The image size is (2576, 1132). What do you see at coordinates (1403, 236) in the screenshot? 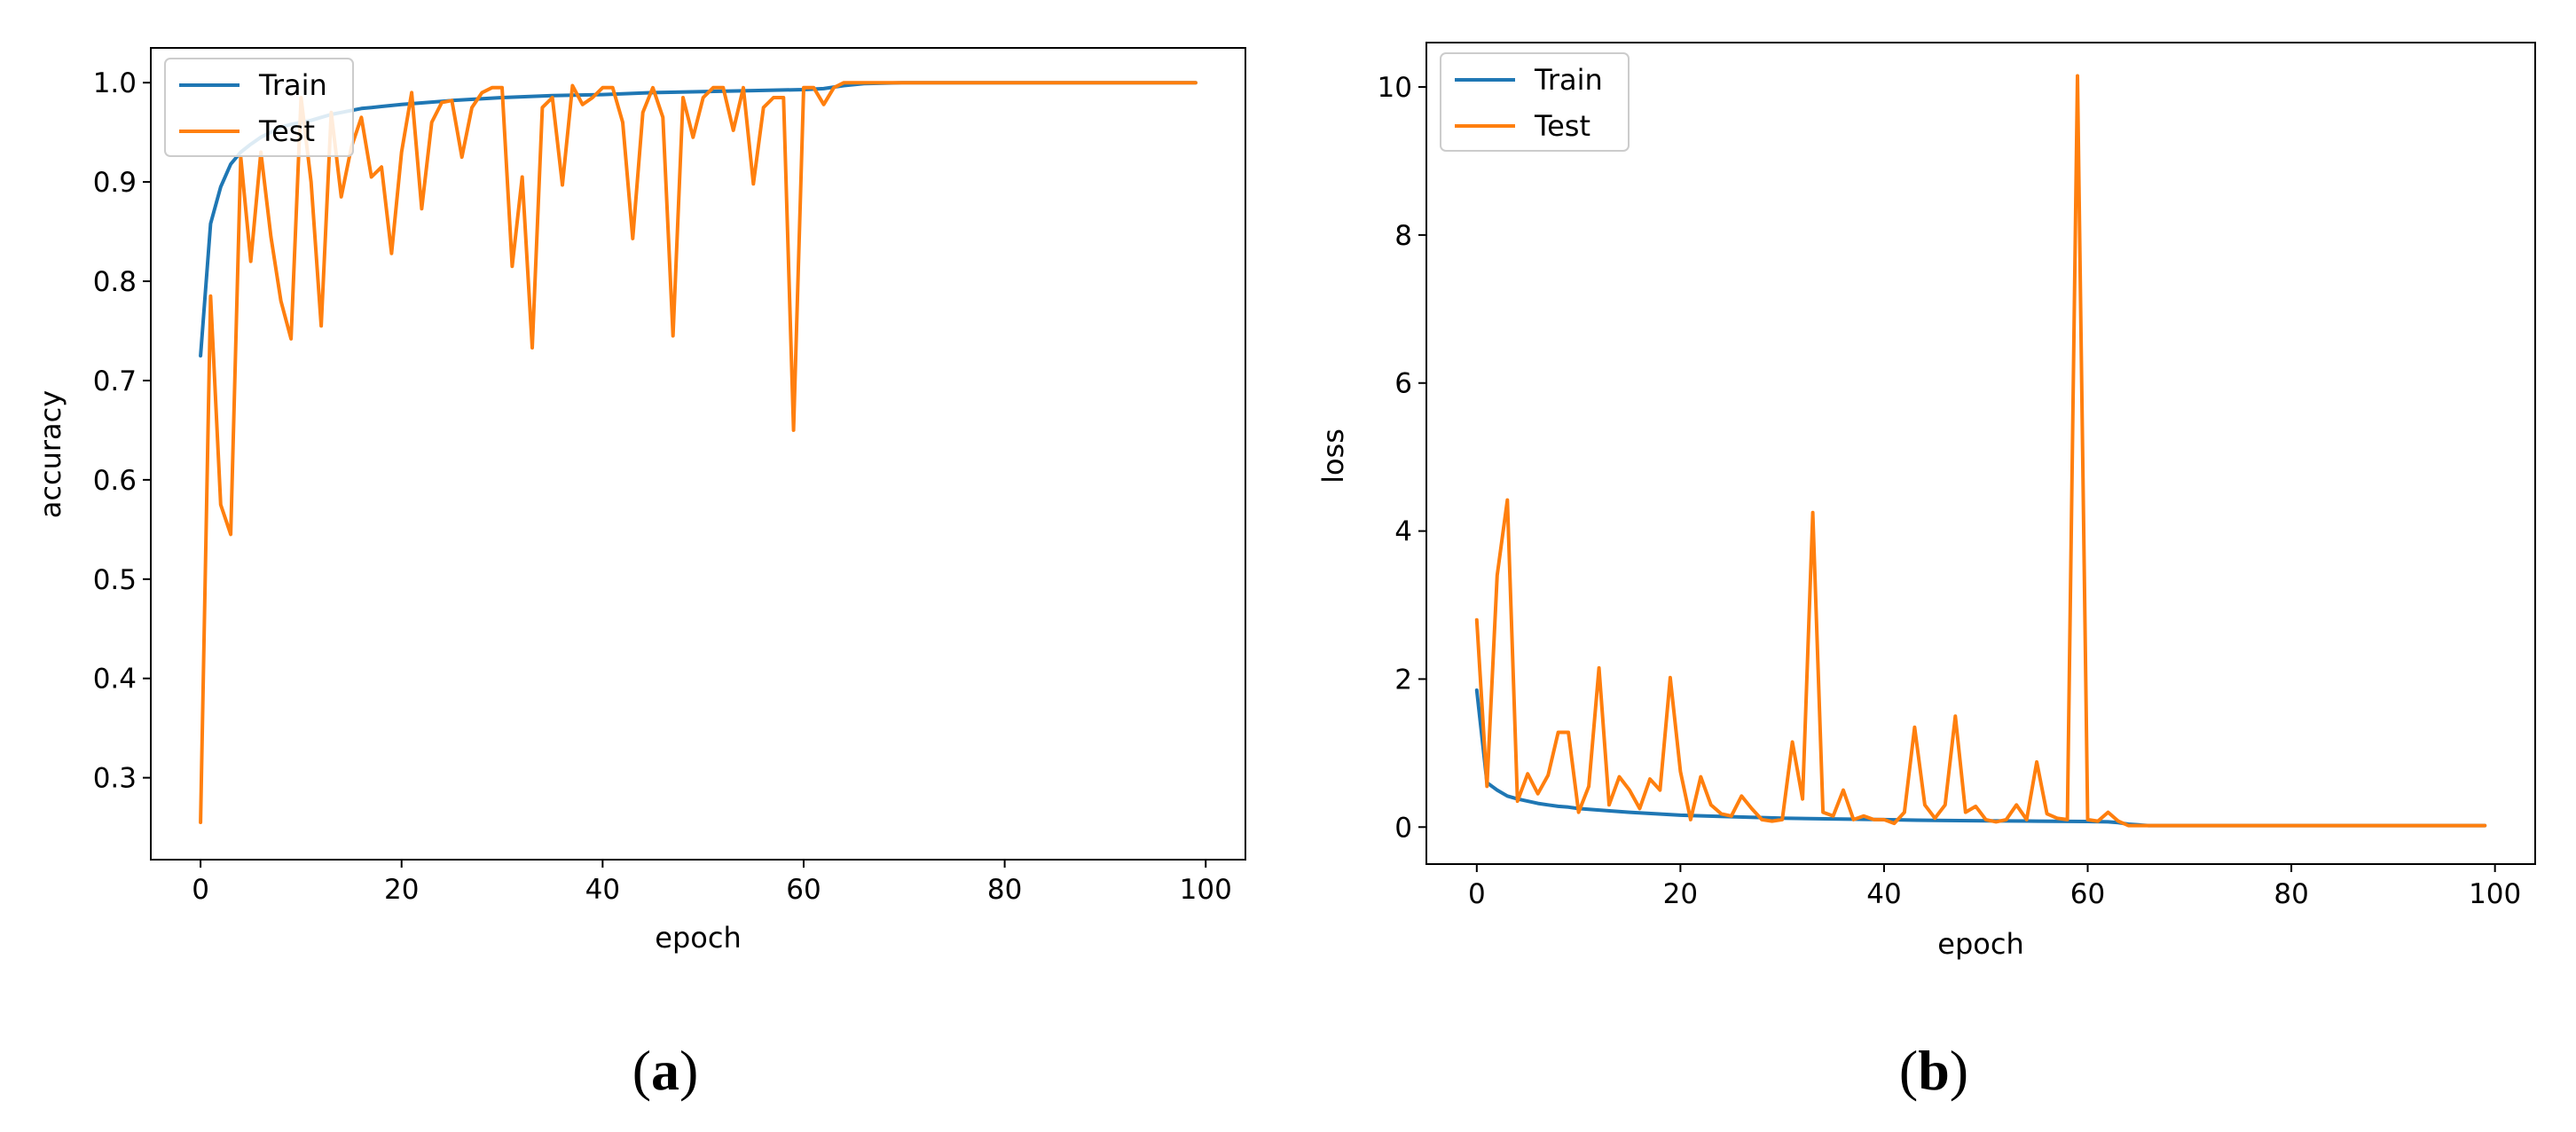
I see `y-tick-label: 8` at bounding box center [1403, 236].